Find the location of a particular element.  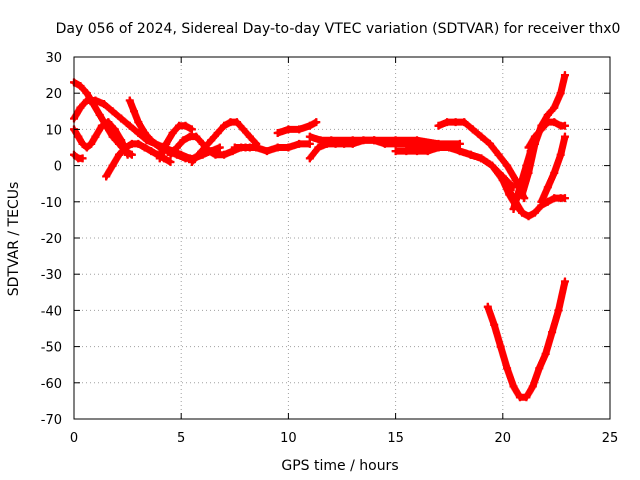

y-tick-label: -70 is located at coordinates (51, 420).